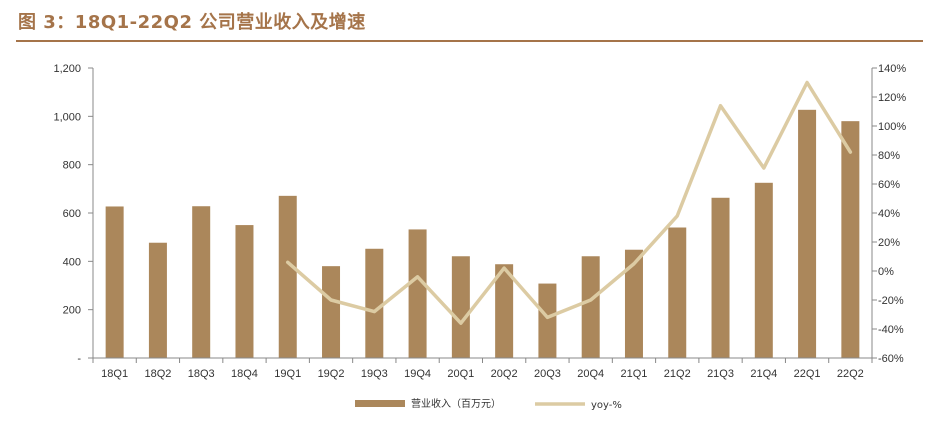 The width and height of the screenshot is (925, 422). Describe the element at coordinates (590, 307) in the screenshot. I see `revenue-bar-20q4` at that location.